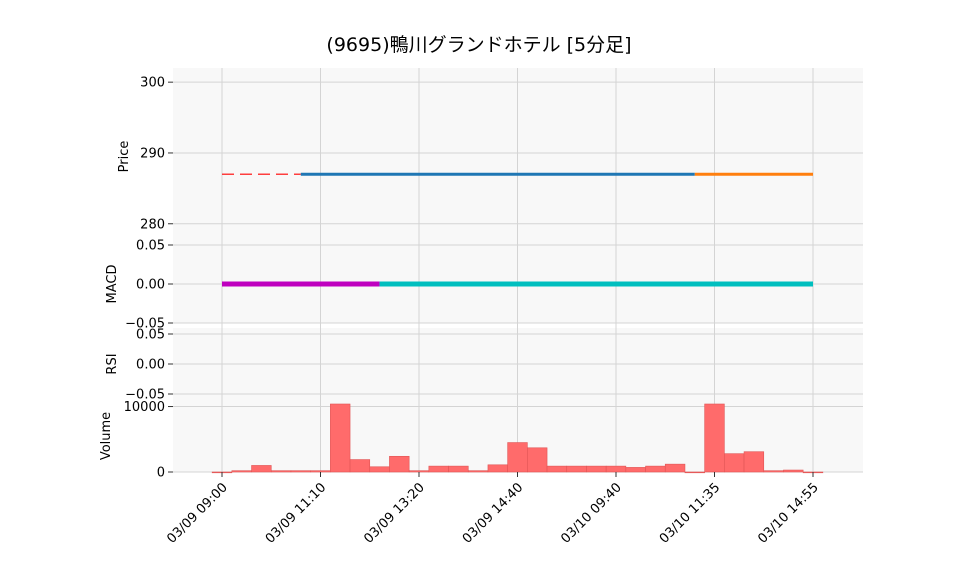 Image resolution: width=958 pixels, height=575 pixels. I want to click on x-tick-label: 03/10 14:55, so click(788, 513).